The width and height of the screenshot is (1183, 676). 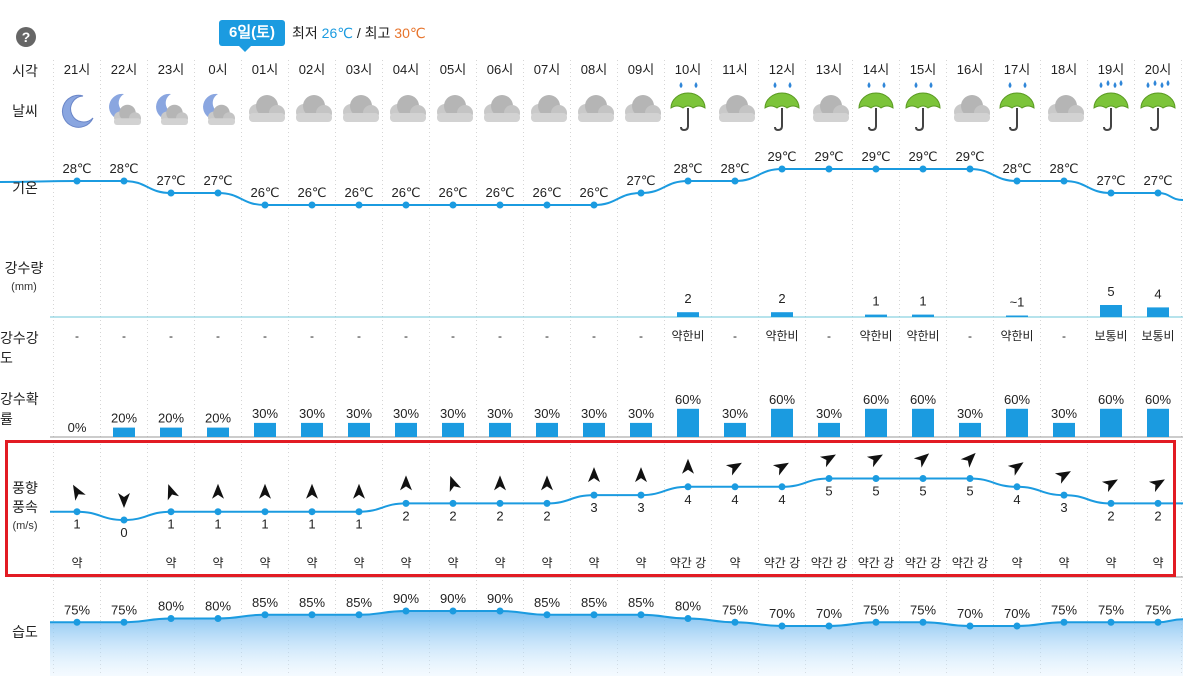 What do you see at coordinates (76, 524) in the screenshot?
I see `wind-speed-label: 1` at bounding box center [76, 524].